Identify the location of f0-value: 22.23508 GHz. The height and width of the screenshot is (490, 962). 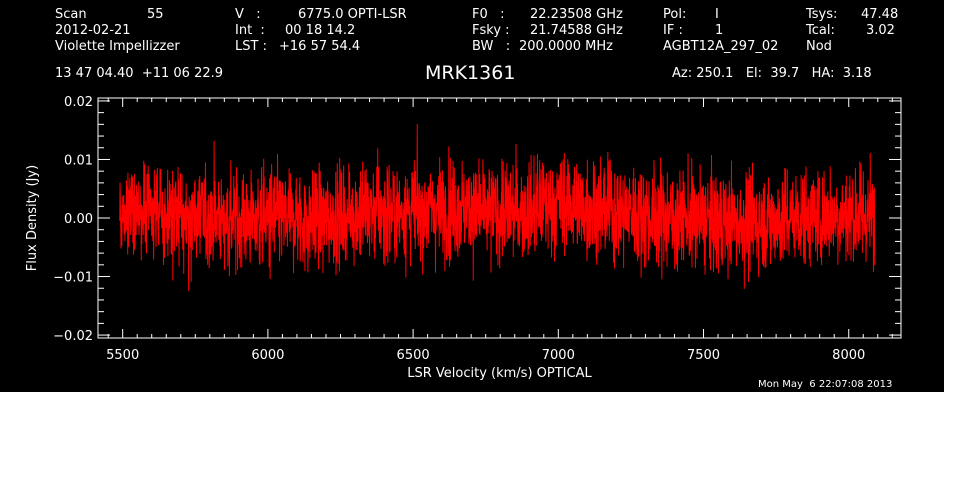
(576, 14).